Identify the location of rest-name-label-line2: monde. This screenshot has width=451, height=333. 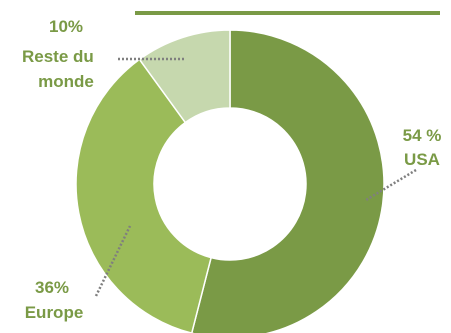
(66, 81).